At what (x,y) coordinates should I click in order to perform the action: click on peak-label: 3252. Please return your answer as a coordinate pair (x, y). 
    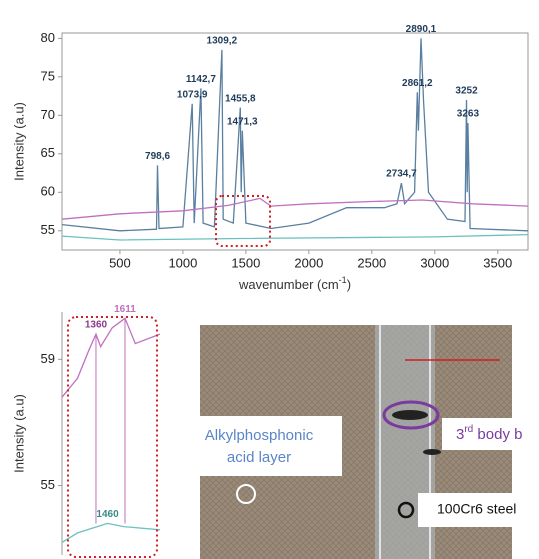
    Looking at the image, I should click on (466, 91).